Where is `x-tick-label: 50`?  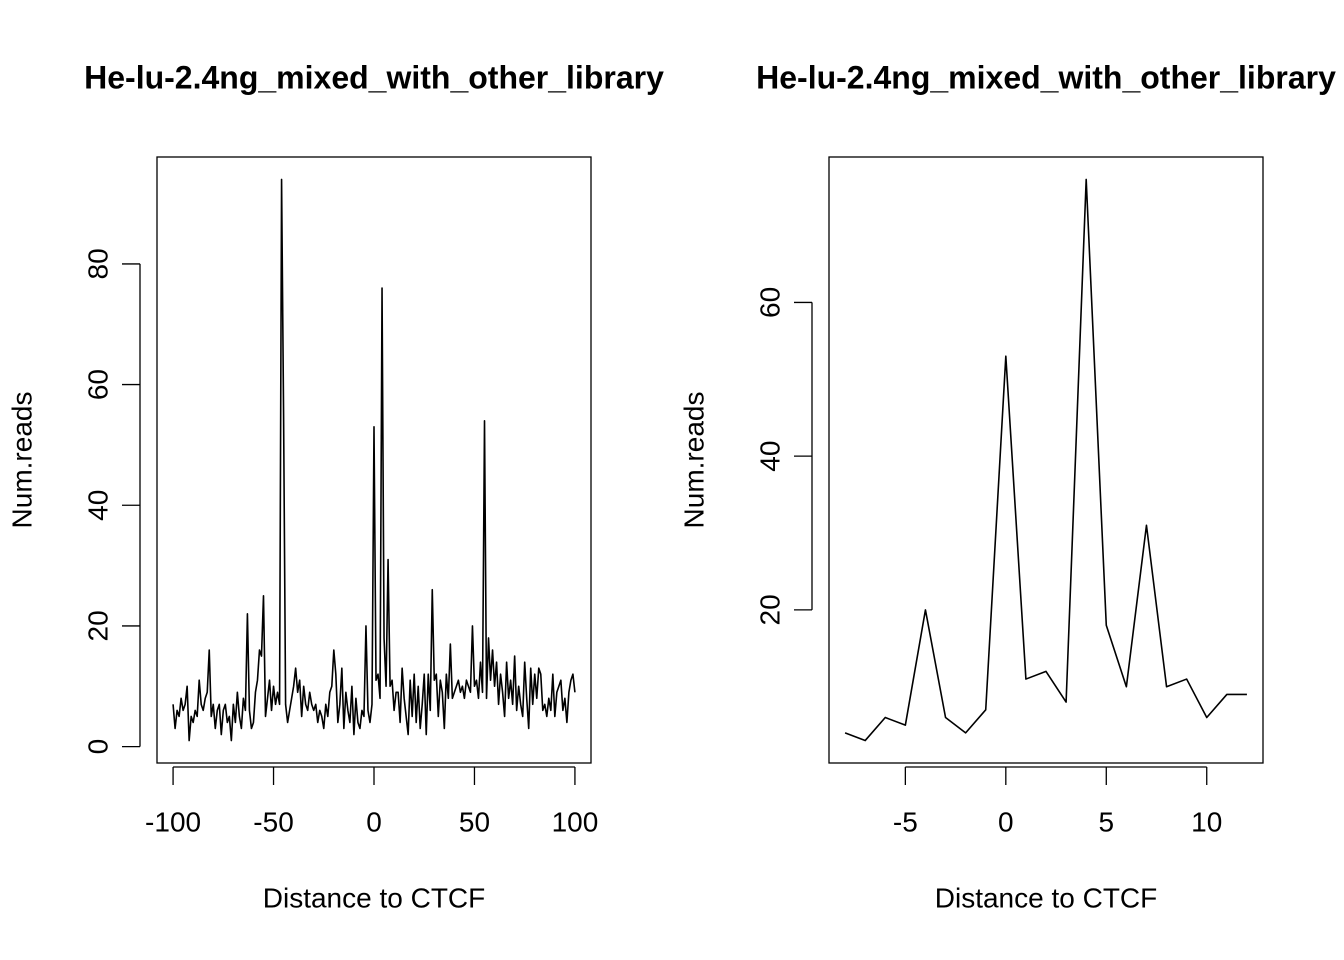
x-tick-label: 50 is located at coordinates (474, 821).